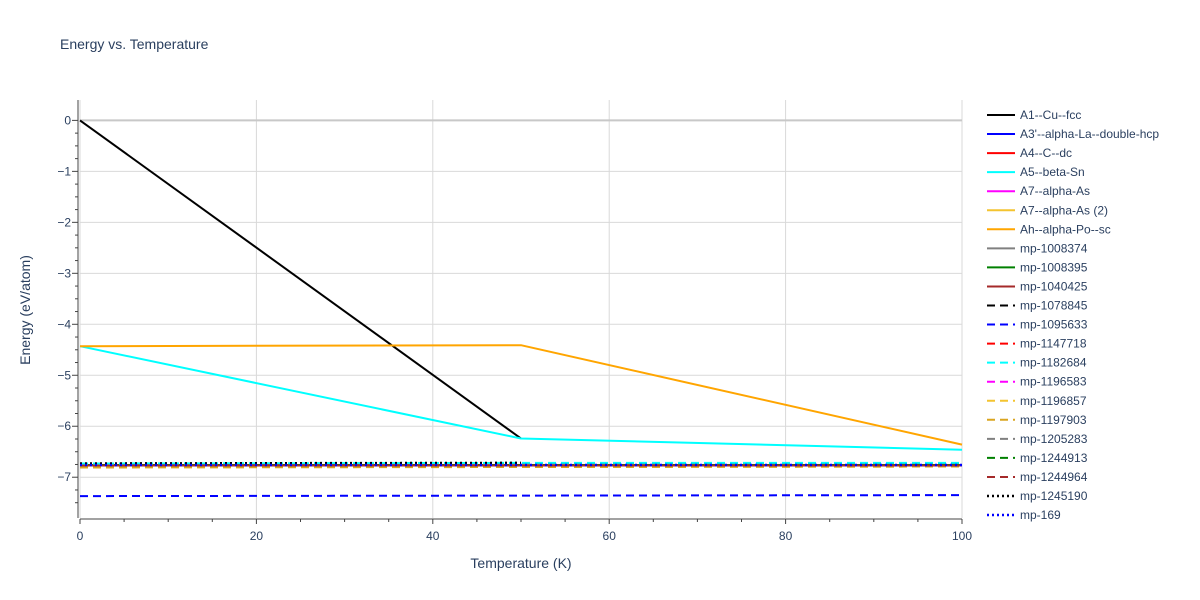 This screenshot has height=600, width=1200. Describe the element at coordinates (433, 536) in the screenshot. I see `x-tick-label: 40` at that location.